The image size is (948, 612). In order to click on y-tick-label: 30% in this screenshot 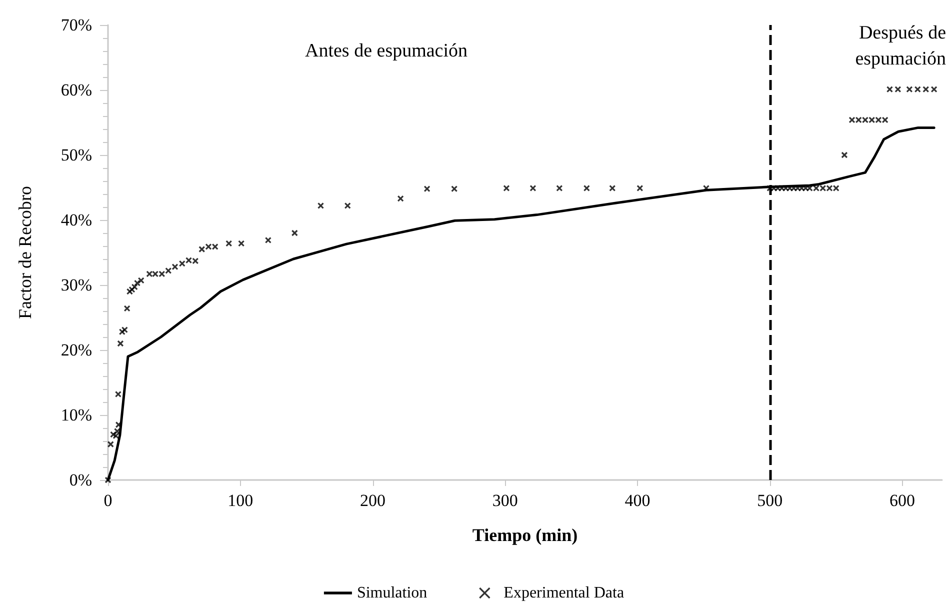, I will do `click(76, 285)`.